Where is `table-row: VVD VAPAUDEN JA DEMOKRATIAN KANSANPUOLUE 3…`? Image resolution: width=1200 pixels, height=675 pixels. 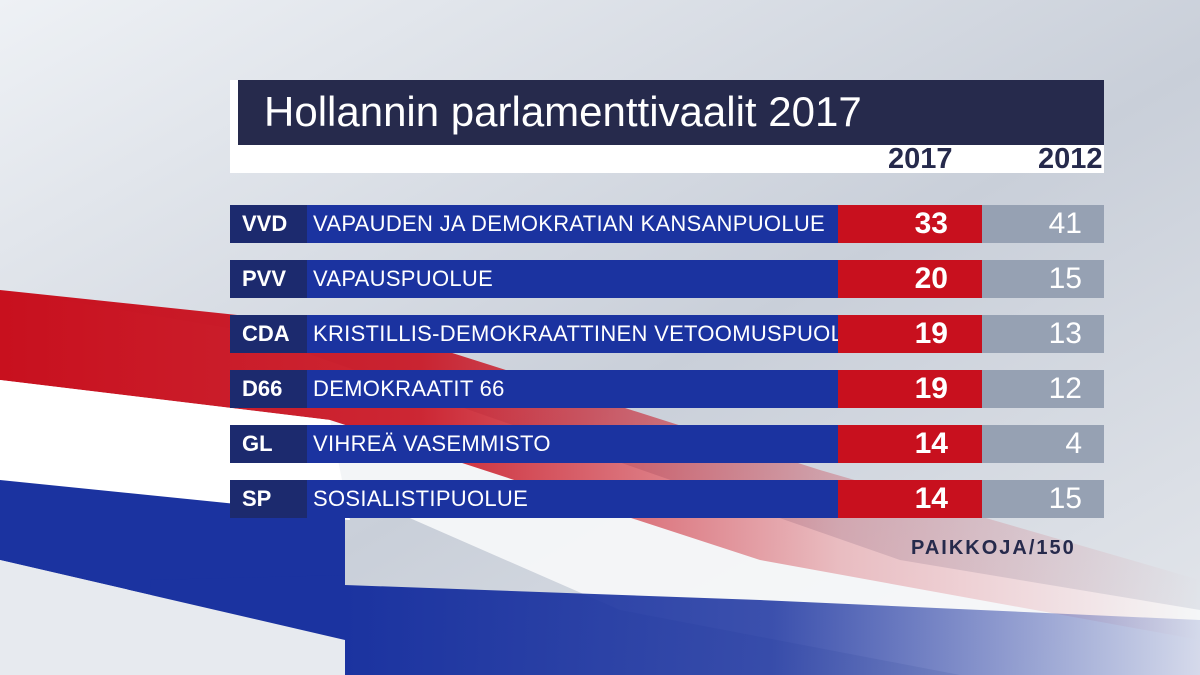
table-row: VVD VAPAUDEN JA DEMOKRATIAN KANSANPUOLUE 3… is located at coordinates (667, 224).